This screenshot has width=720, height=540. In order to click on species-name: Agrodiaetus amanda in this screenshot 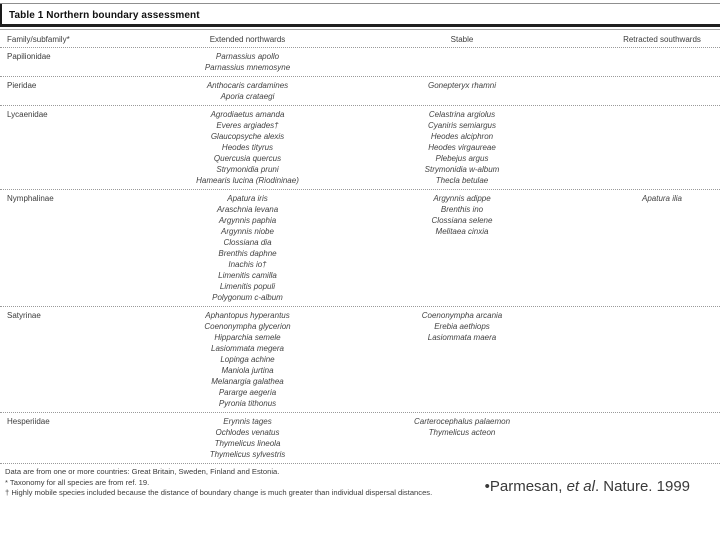, I will do `click(247, 114)`.